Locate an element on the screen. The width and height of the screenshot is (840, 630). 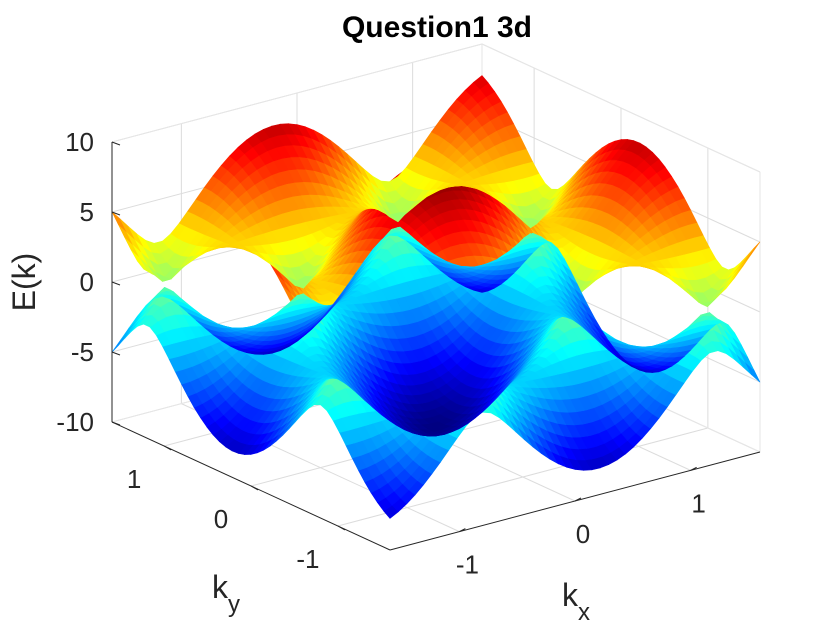
y-axis-label-sub: y is located at coordinates (234, 604).